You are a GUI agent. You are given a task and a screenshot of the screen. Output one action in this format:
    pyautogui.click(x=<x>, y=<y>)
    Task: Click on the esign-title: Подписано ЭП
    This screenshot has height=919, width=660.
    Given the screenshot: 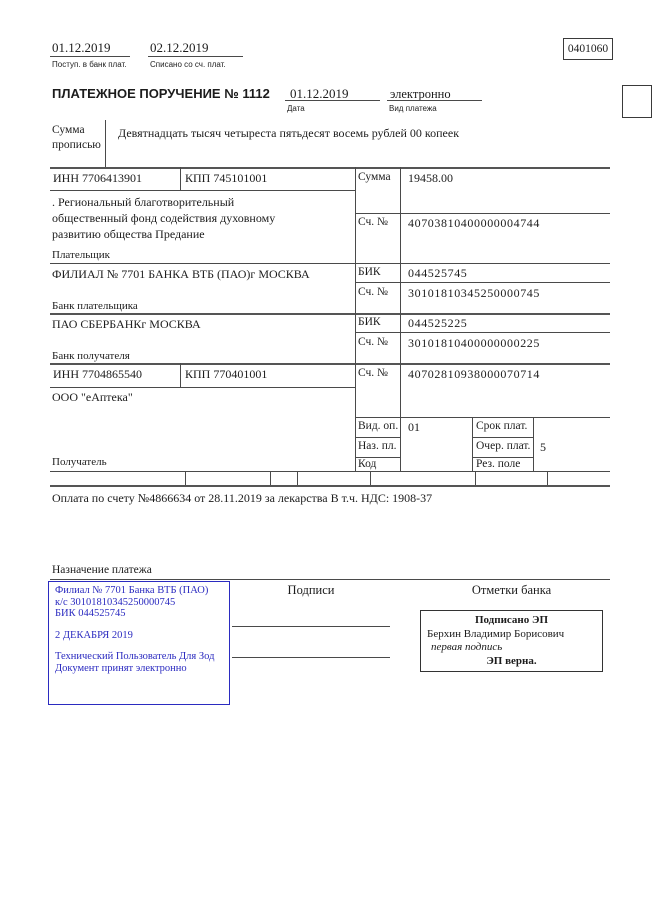 What is the action you would take?
    pyautogui.click(x=511, y=620)
    